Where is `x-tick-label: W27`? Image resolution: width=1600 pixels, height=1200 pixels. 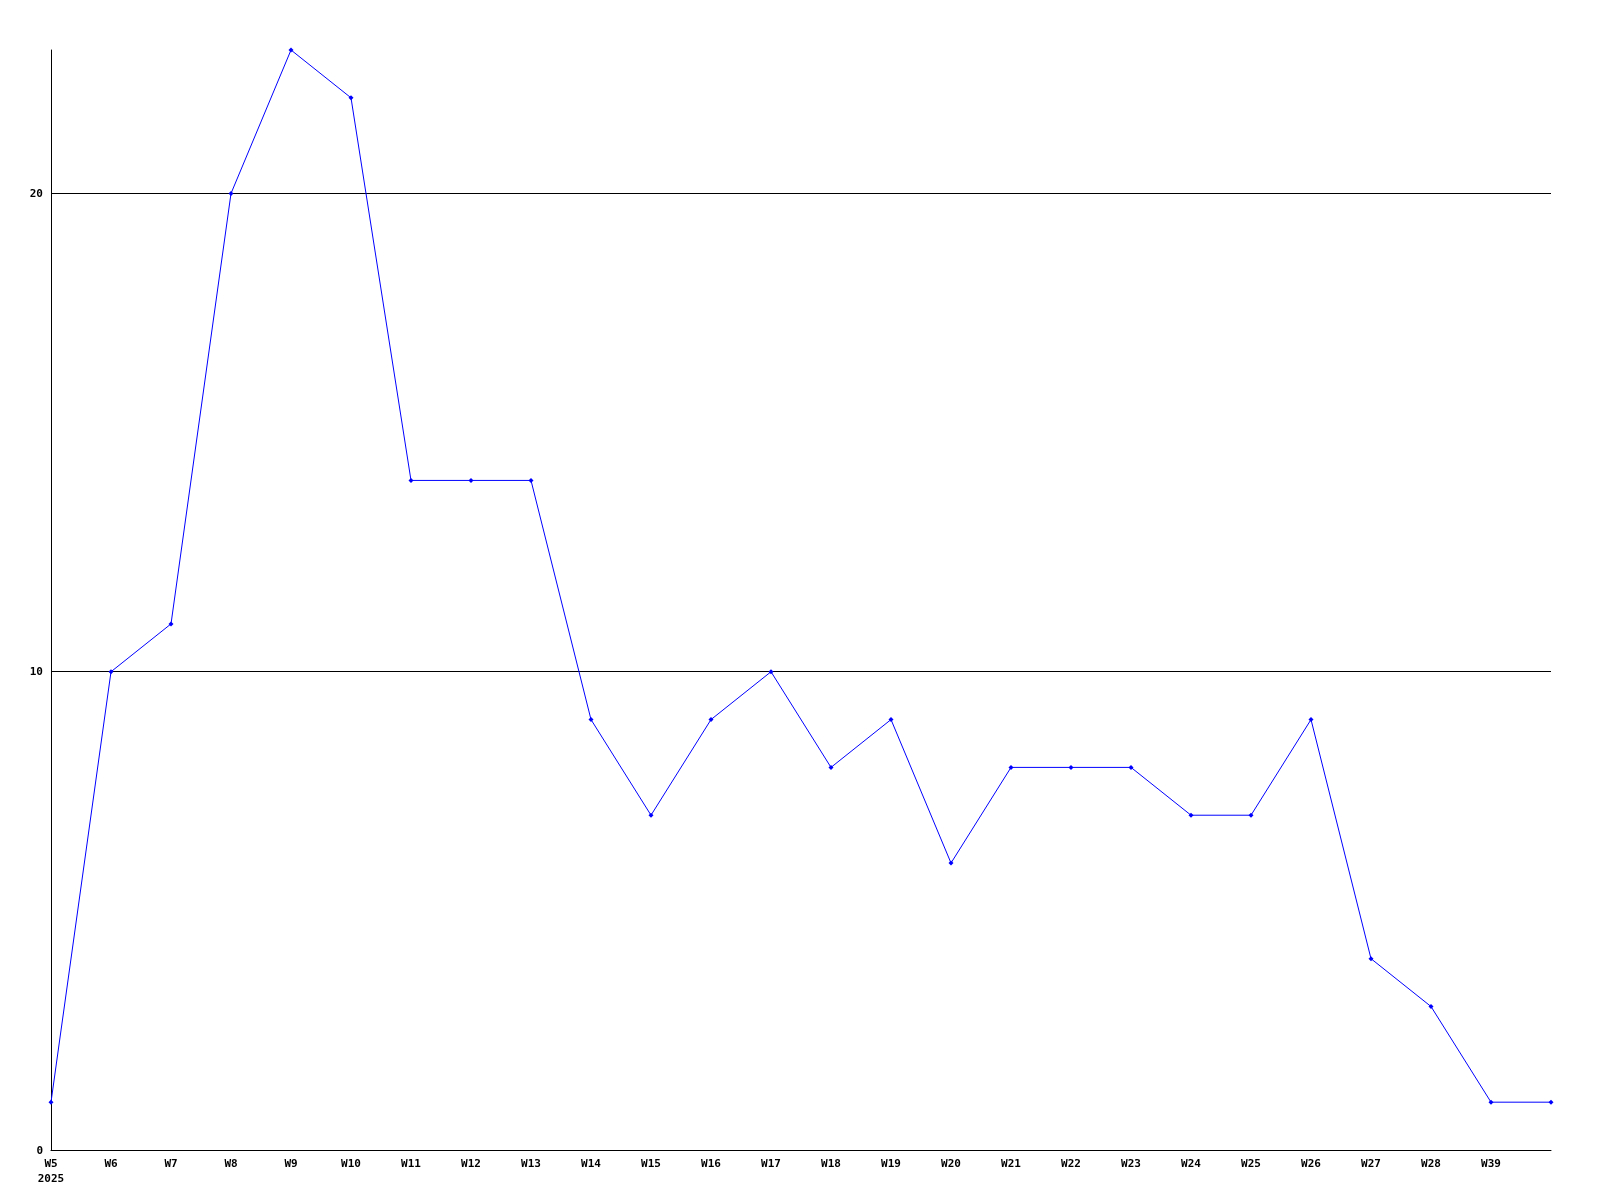 x-tick-label: W27 is located at coordinates (1371, 1163).